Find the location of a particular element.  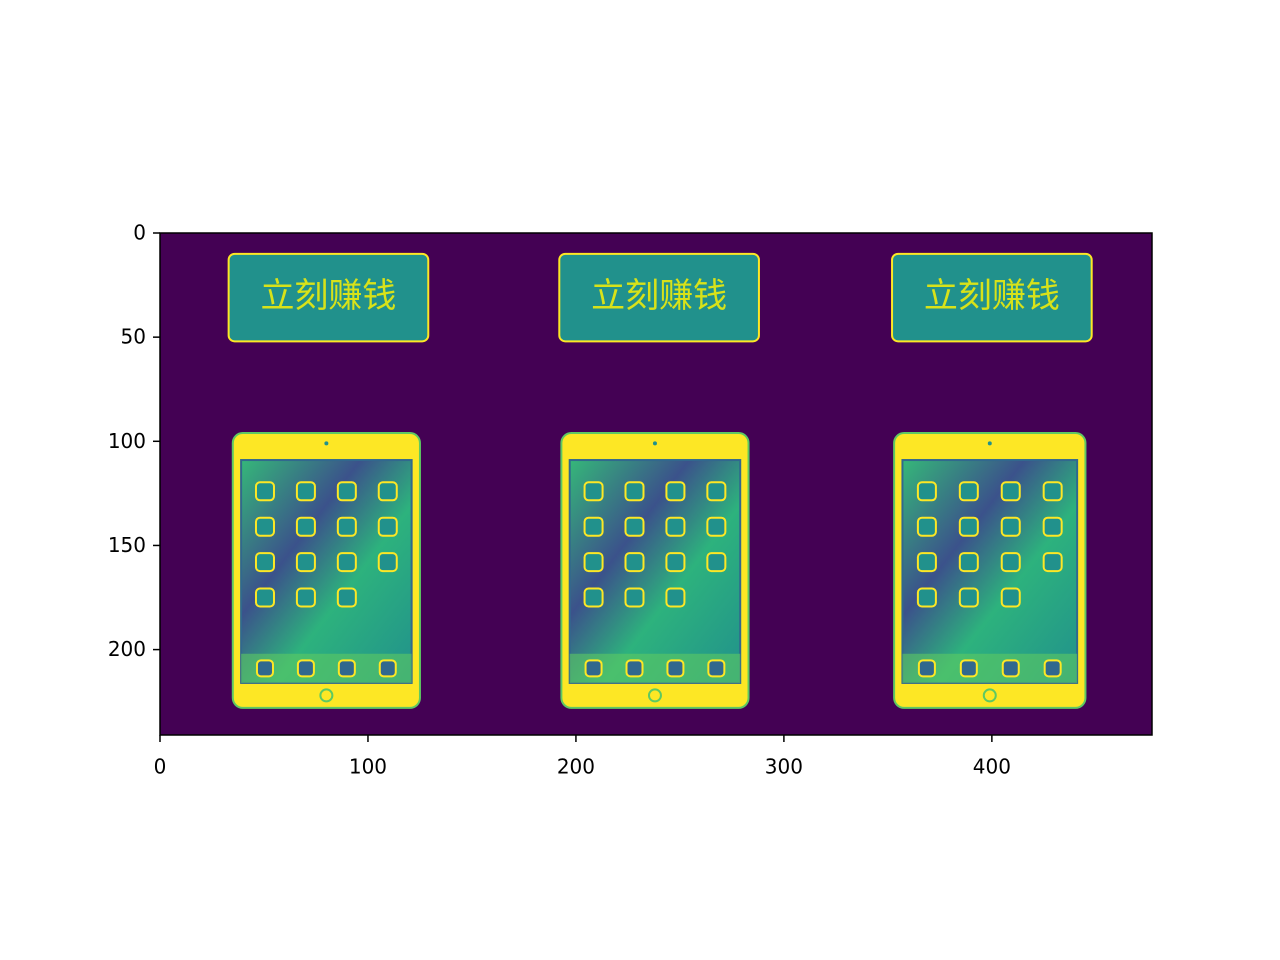

x-tick-label: 400 is located at coordinates (992, 767).